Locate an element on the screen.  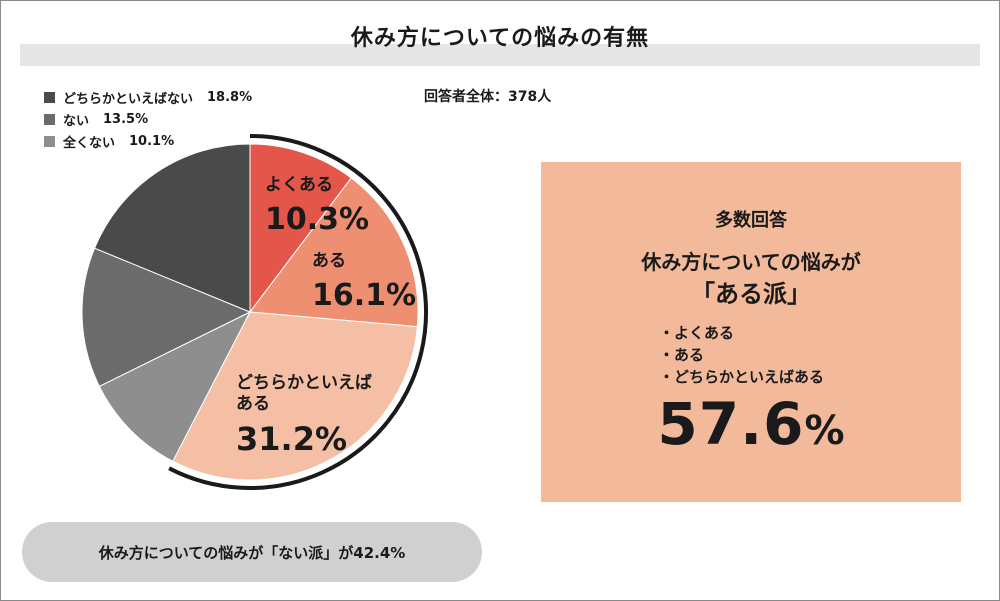
slice-label: どちらかといえば is located at coordinates (304, 383).